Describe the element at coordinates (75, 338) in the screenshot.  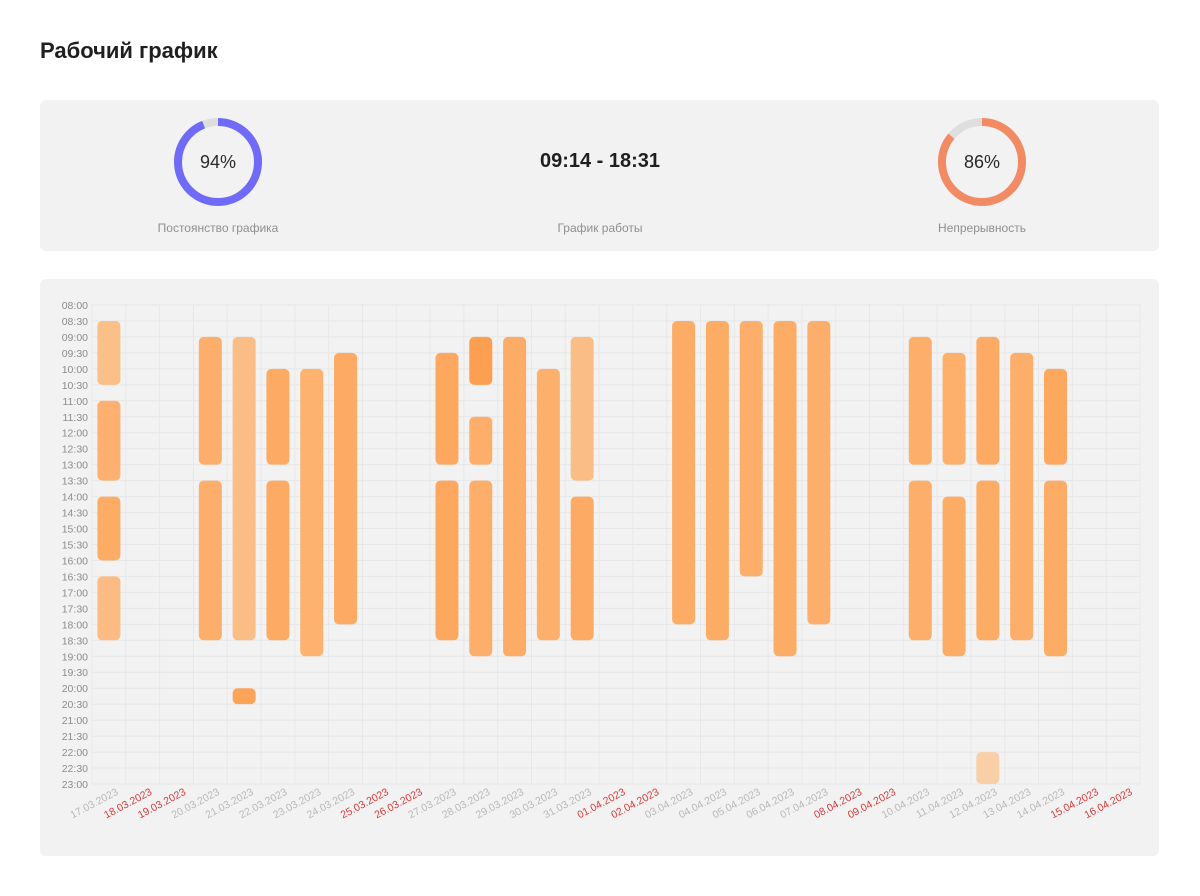
I see `y-tick-label: 09:00` at that location.